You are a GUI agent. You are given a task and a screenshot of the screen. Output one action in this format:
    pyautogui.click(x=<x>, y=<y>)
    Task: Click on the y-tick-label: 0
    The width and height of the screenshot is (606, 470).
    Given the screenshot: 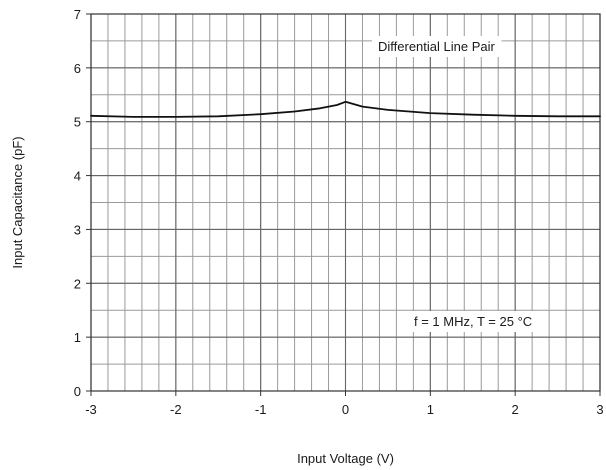 What is the action you would take?
    pyautogui.click(x=77, y=391)
    